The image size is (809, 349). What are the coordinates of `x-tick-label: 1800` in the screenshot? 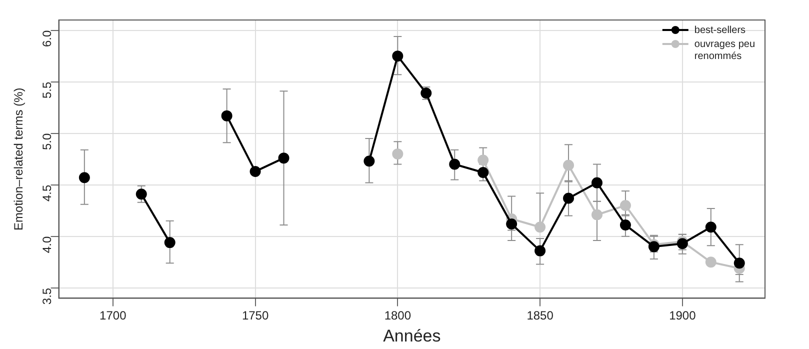 It's located at (398, 315).